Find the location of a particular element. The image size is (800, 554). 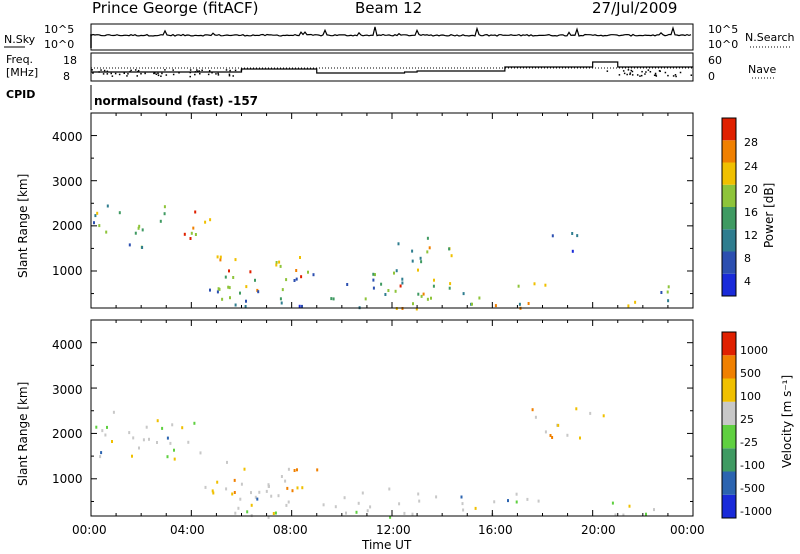

vel-colorbar-label: Velocity [m s⁻¹] is located at coordinates (787, 421).